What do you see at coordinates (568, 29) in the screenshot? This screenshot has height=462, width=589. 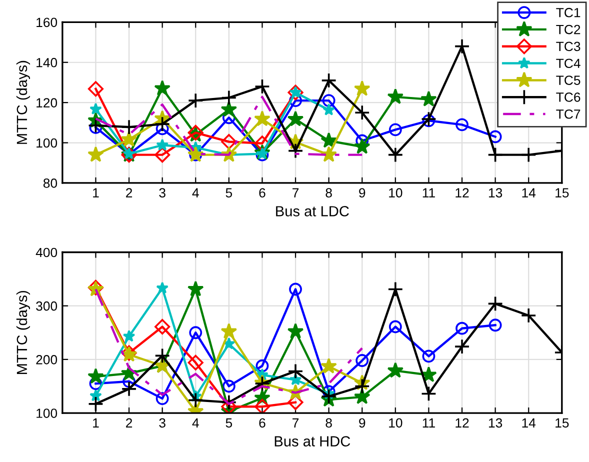 I see `legend-label: TC2` at bounding box center [568, 29].